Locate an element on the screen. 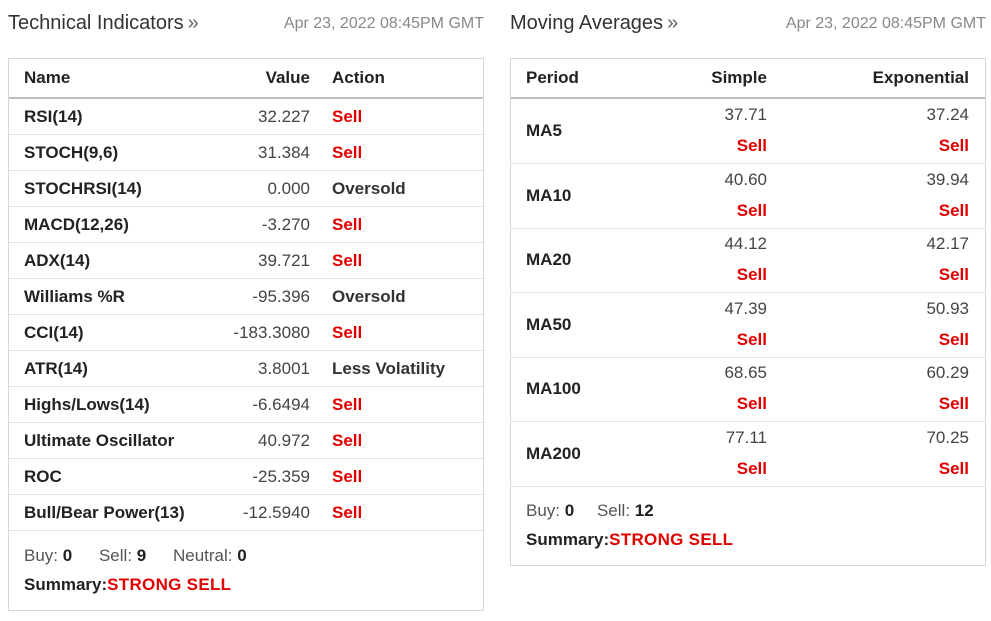 This screenshot has width=991, height=621. indicator-value: -183.3080 is located at coordinates (271, 332).